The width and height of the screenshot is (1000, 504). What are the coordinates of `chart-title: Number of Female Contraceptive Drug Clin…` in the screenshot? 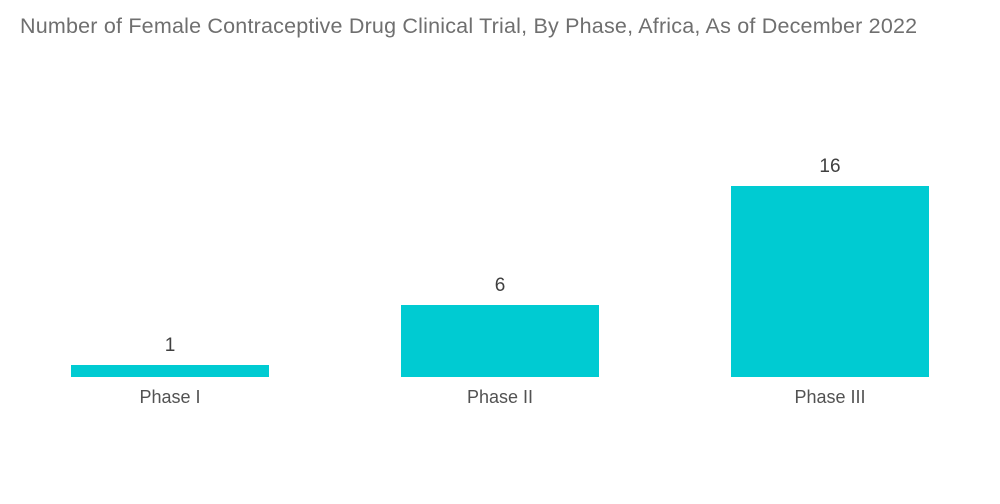 It's located at (469, 26).